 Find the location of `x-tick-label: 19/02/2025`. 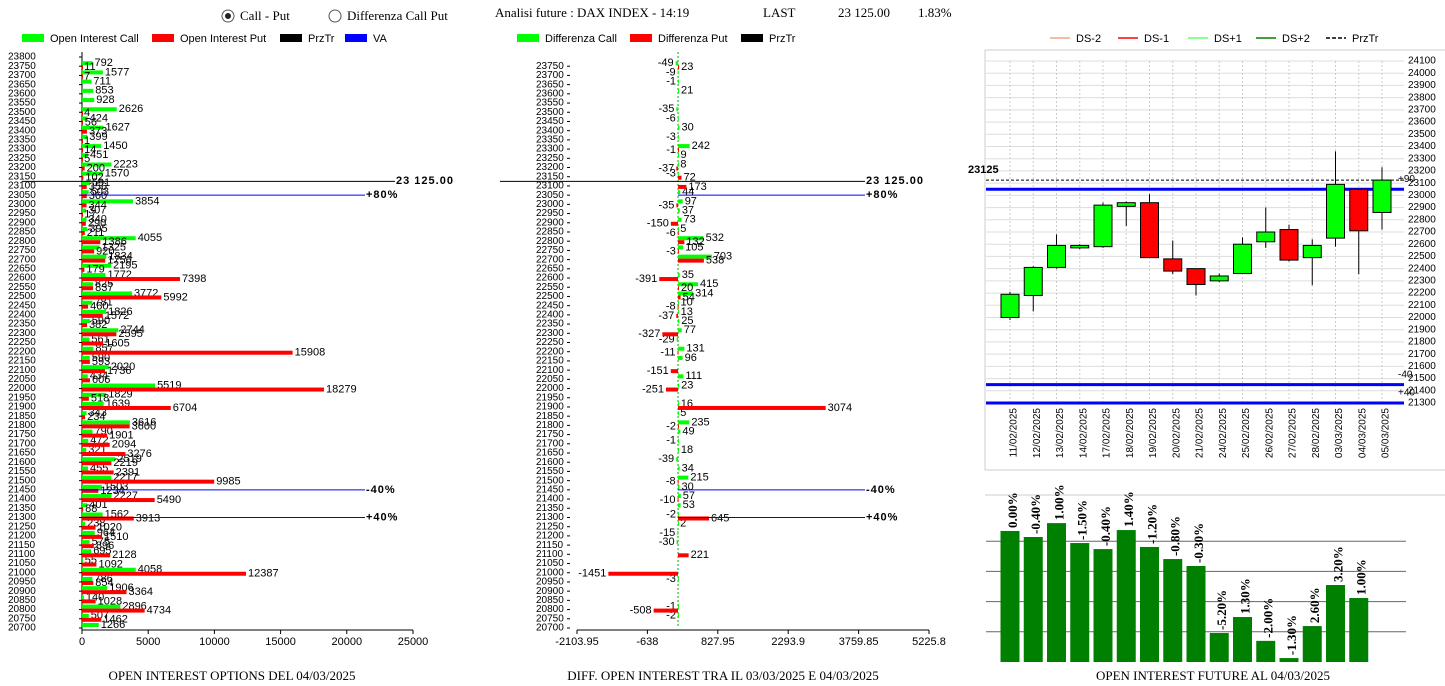

x-tick-label: 19/02/2025 is located at coordinates (1153, 433).